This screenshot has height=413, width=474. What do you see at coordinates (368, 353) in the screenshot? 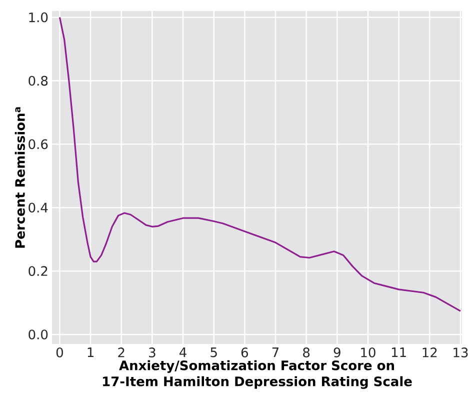
I see `x-tick-label: 10` at bounding box center [368, 353].